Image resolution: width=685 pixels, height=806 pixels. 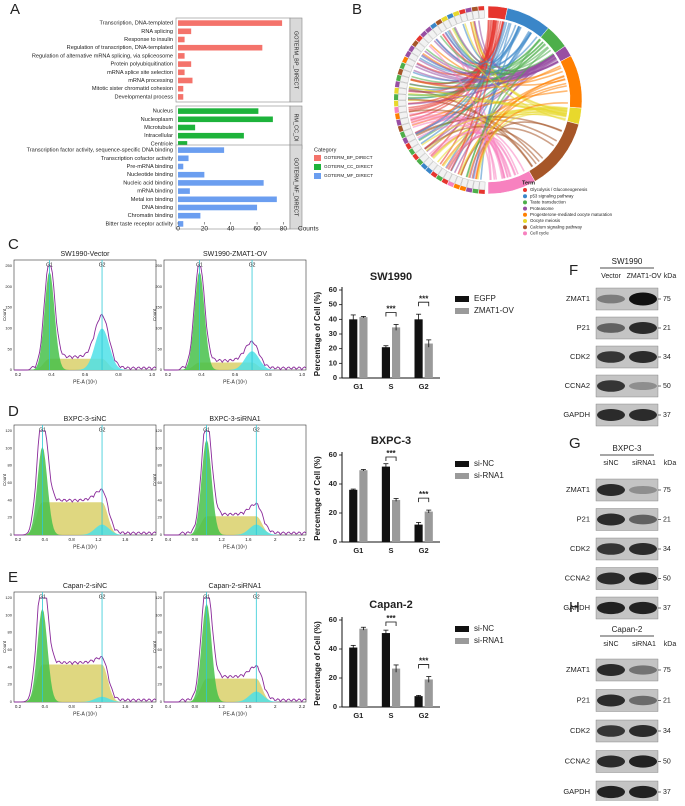 I want to click on chord-legend-swatch, so click(x=525, y=227).